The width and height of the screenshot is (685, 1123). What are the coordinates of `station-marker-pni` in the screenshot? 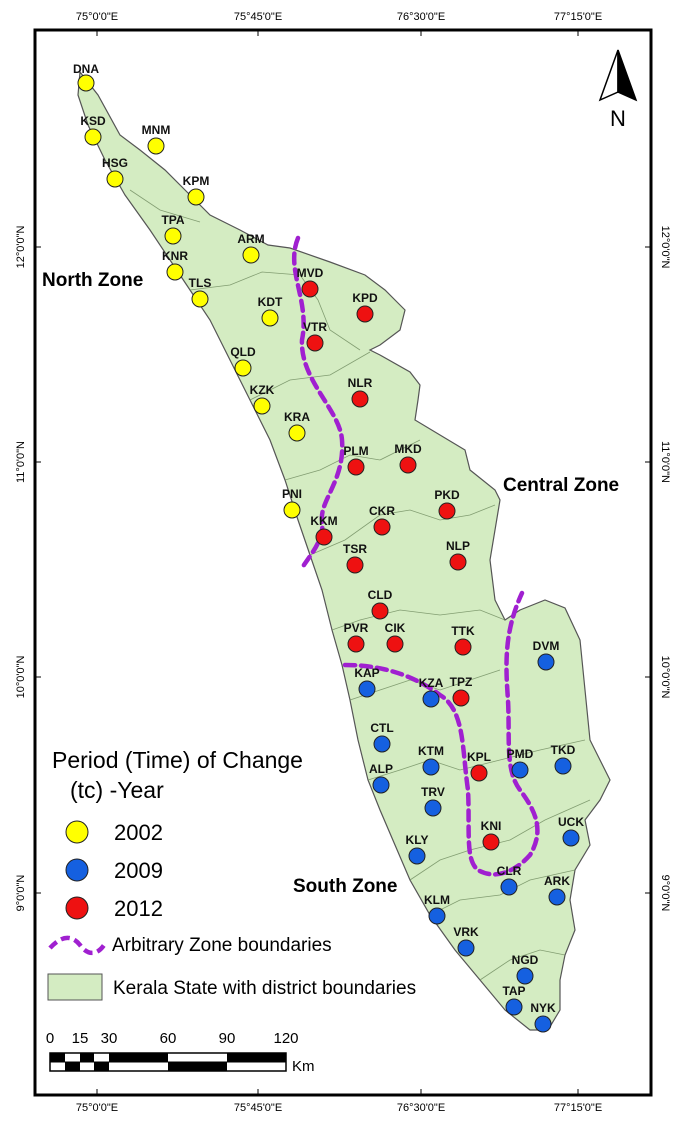 It's located at (292, 510).